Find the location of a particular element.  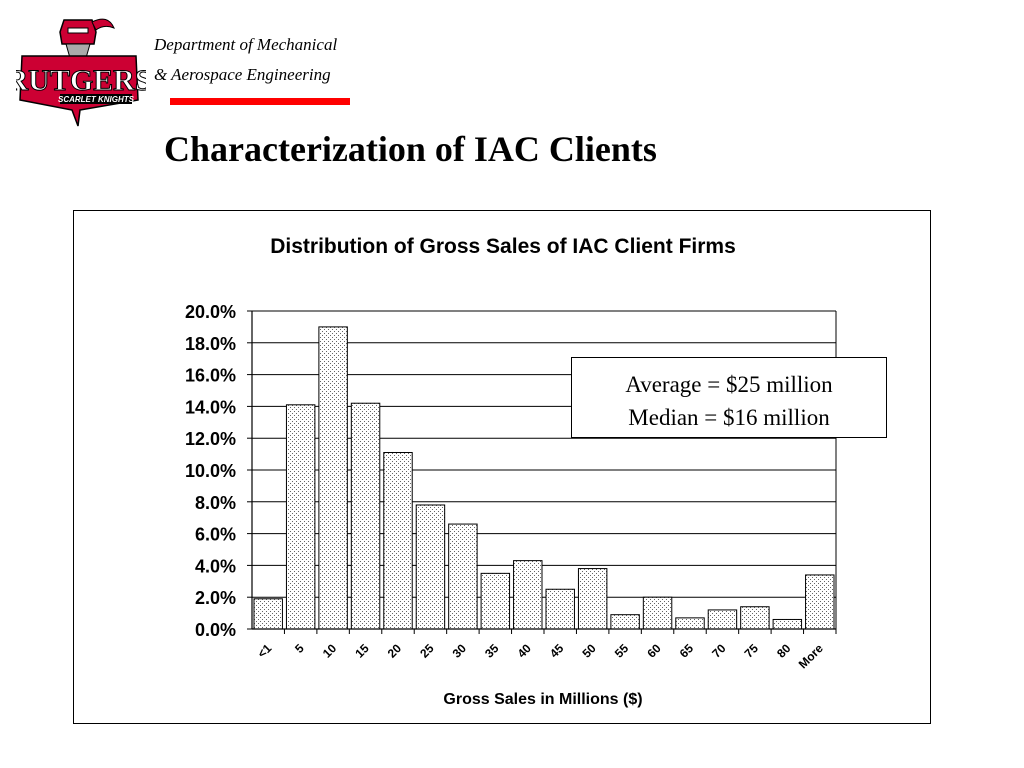

x-tick-label: 65 is located at coordinates (687, 651).